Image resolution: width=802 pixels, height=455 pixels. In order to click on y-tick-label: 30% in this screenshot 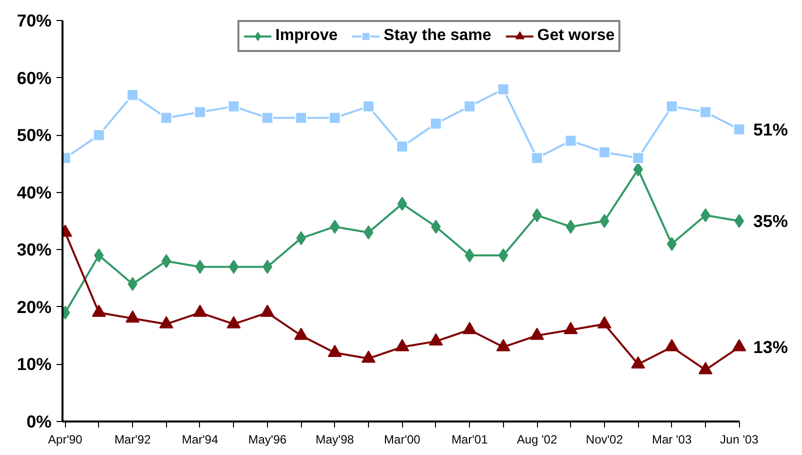, I will do `click(34, 250)`.